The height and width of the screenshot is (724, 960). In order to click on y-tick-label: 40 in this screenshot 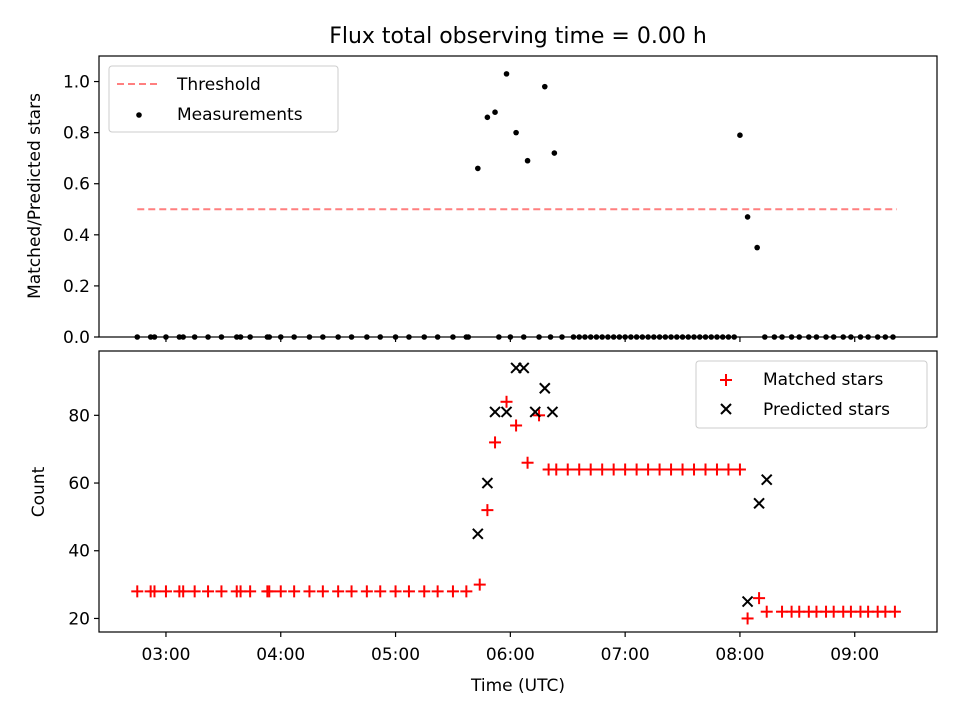, I will do `click(79, 552)`.